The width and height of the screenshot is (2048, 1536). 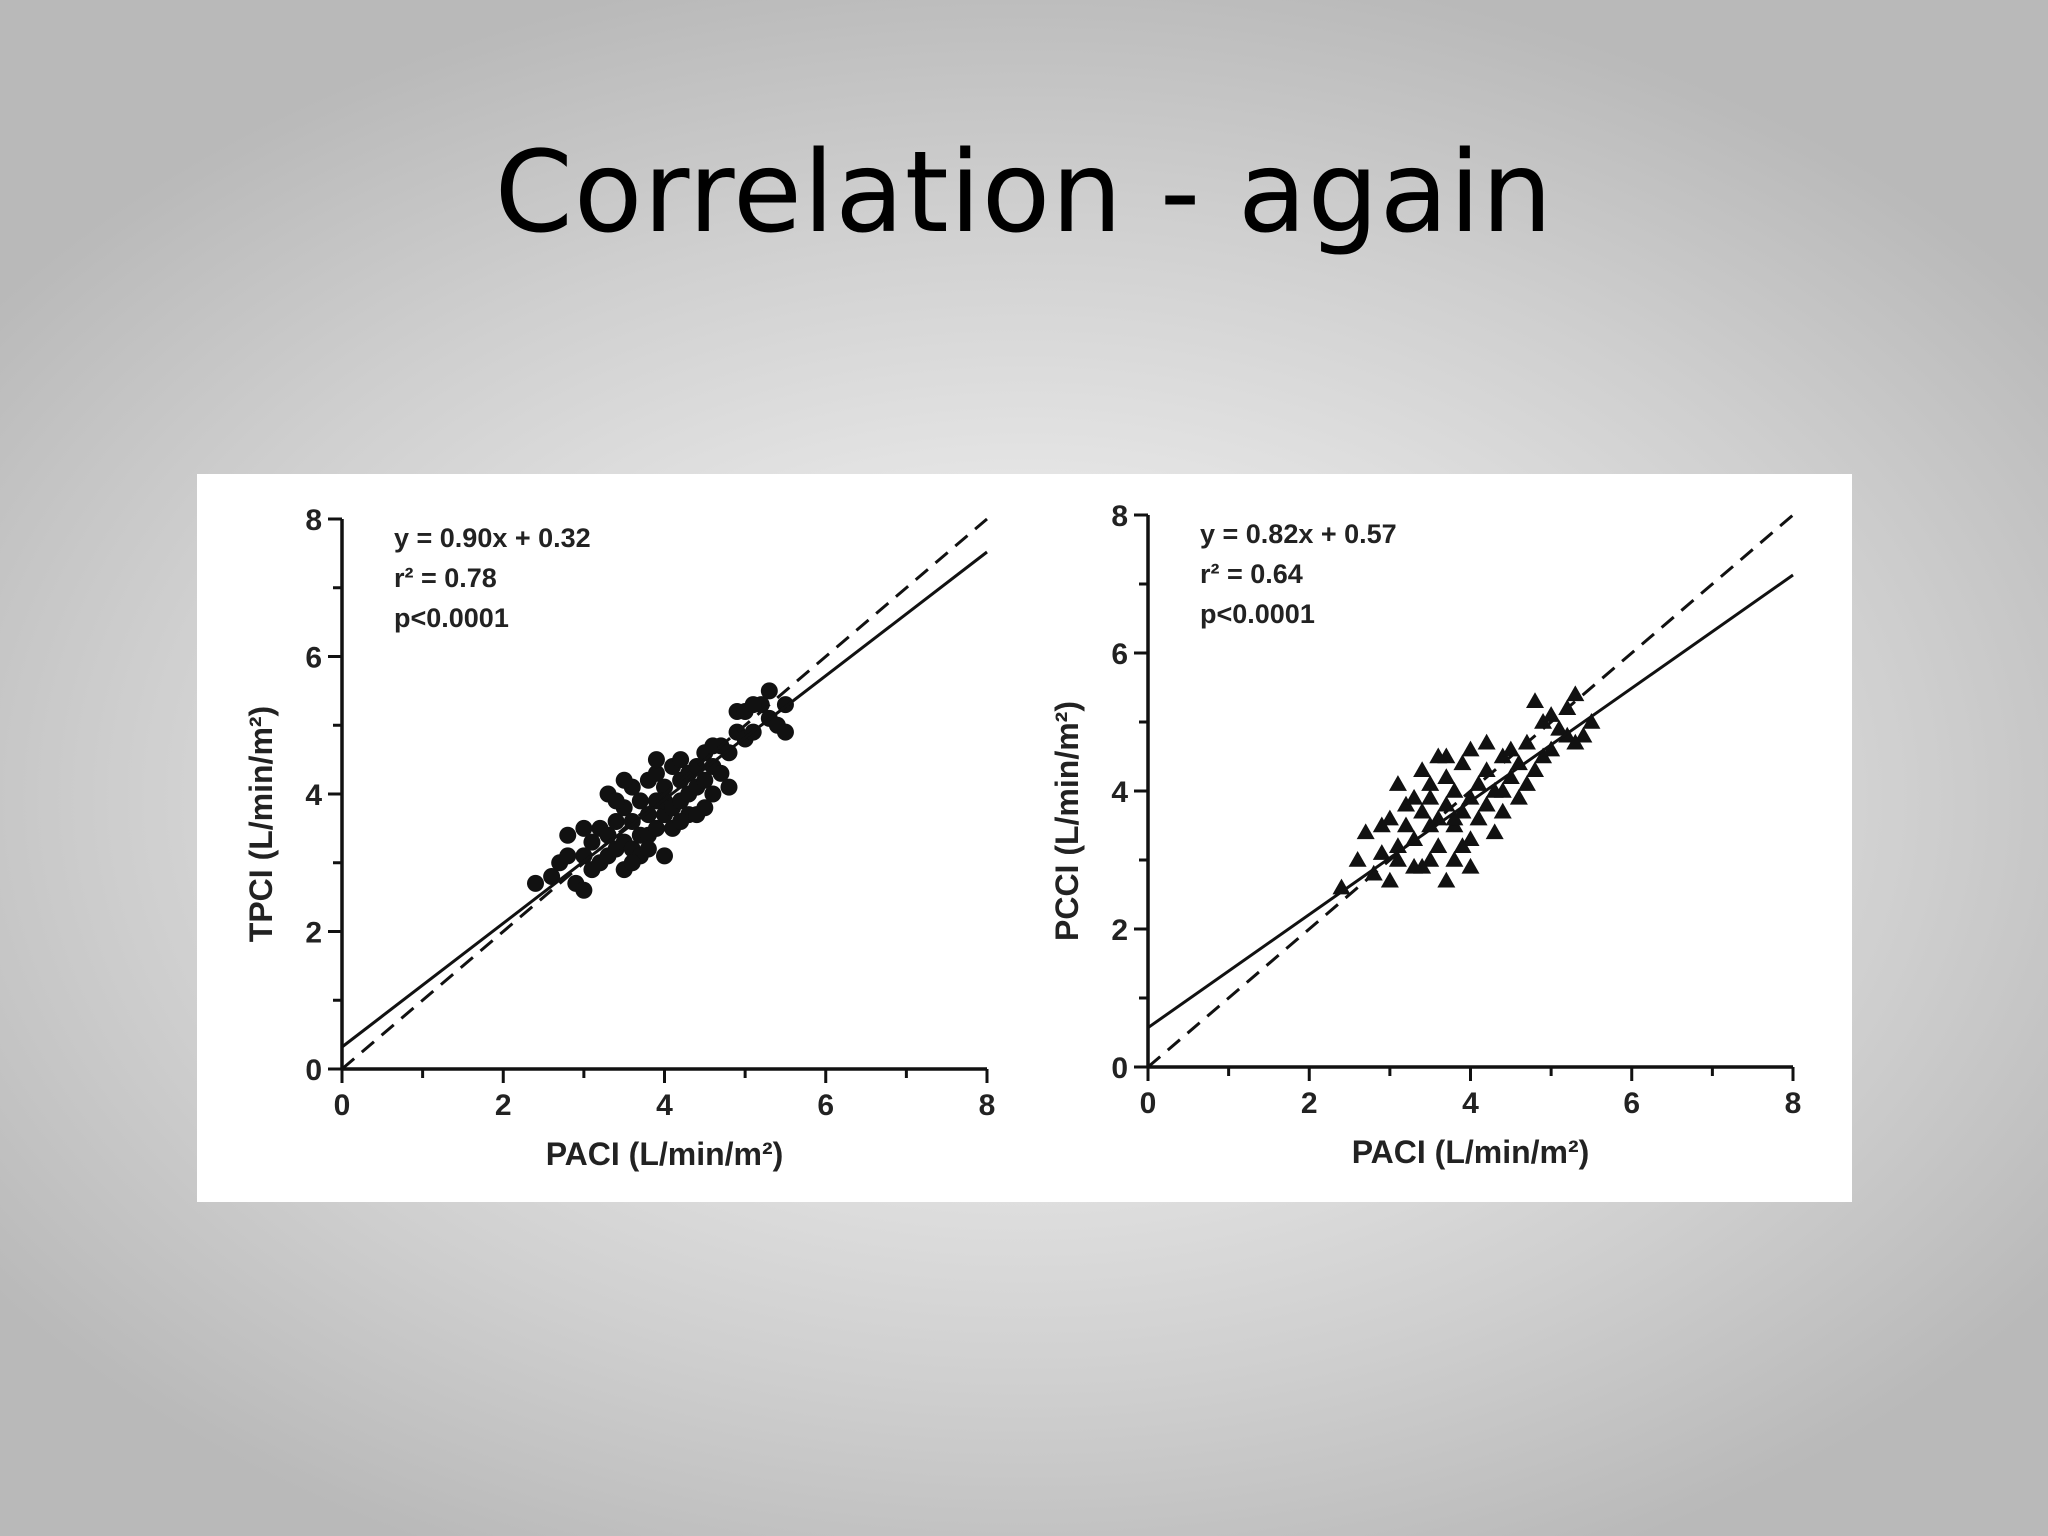 What do you see at coordinates (1257, 614) in the screenshot?
I see `regression-annotation: p<0.0001` at bounding box center [1257, 614].